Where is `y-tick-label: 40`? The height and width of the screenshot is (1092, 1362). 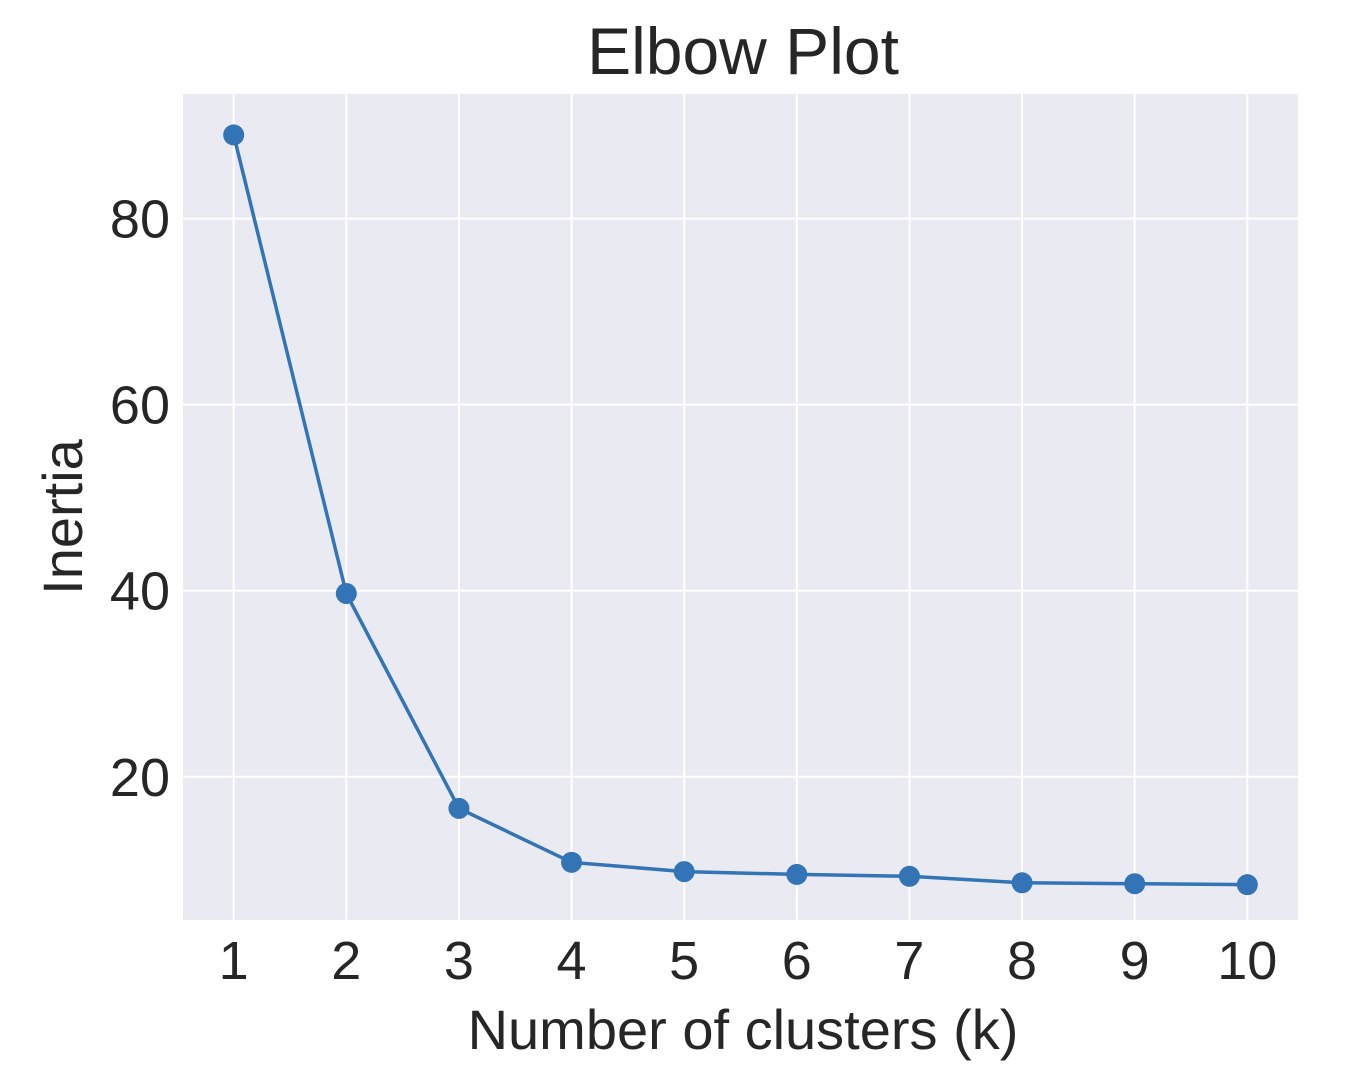 y-tick-label: 40 is located at coordinates (140, 592).